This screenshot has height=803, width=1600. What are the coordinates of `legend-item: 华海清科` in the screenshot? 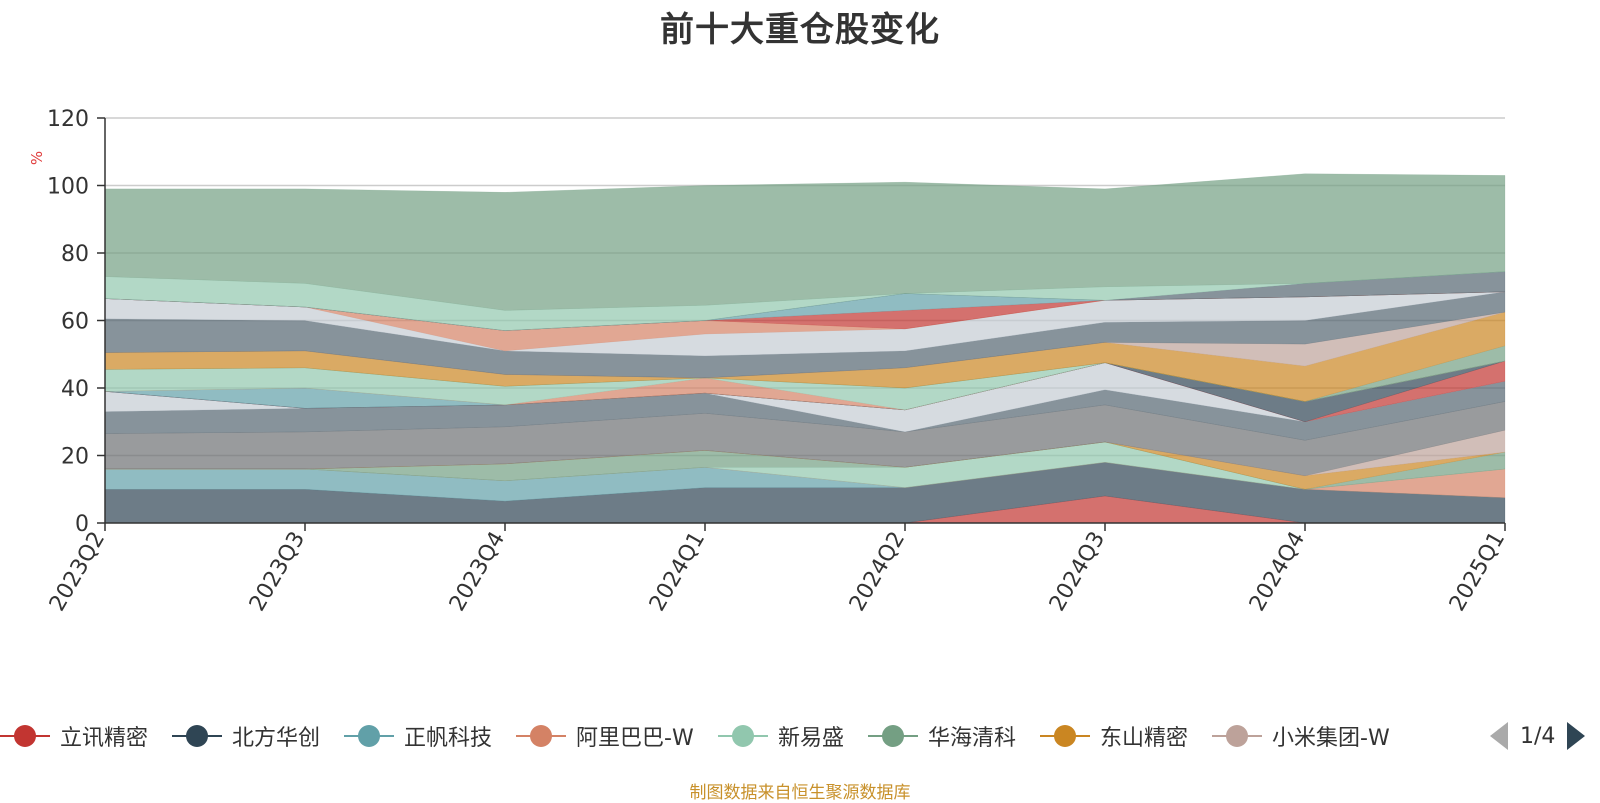 It's located at (942, 736).